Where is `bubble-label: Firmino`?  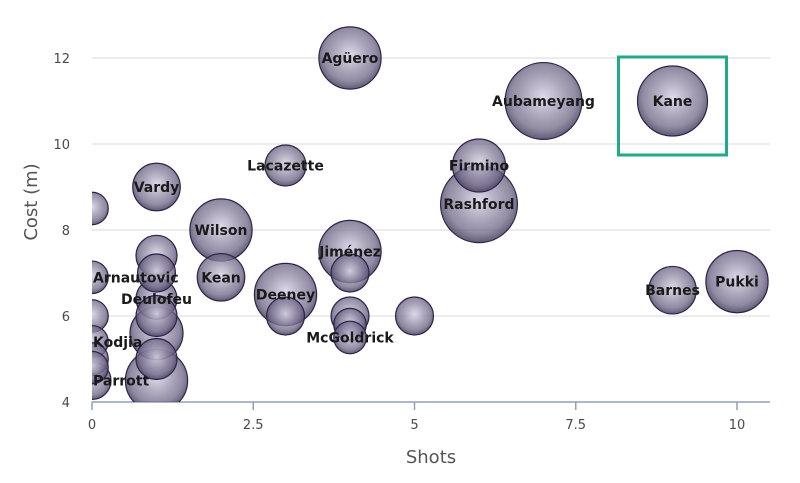 bubble-label: Firmino is located at coordinates (479, 167).